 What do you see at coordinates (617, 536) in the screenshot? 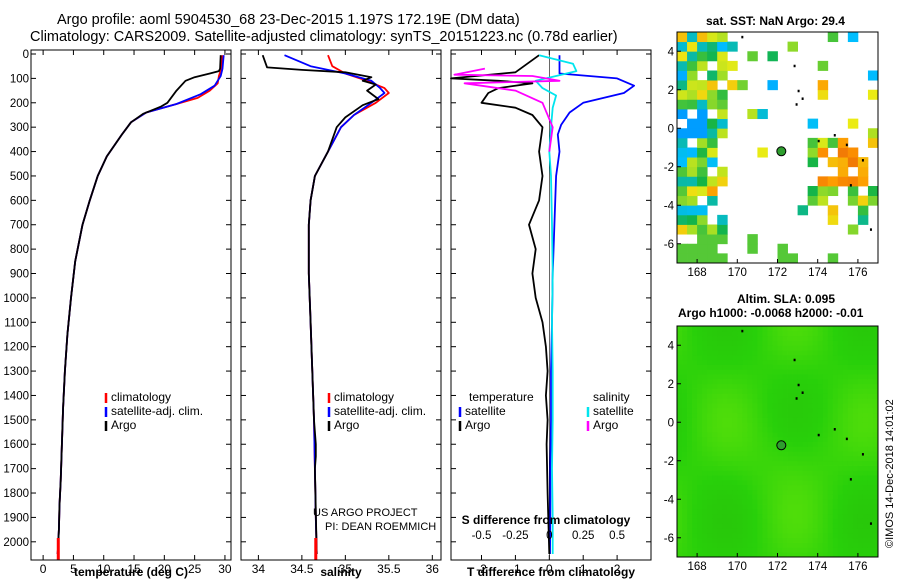
I see `top-axis-tick-label: 0.5` at bounding box center [617, 536].